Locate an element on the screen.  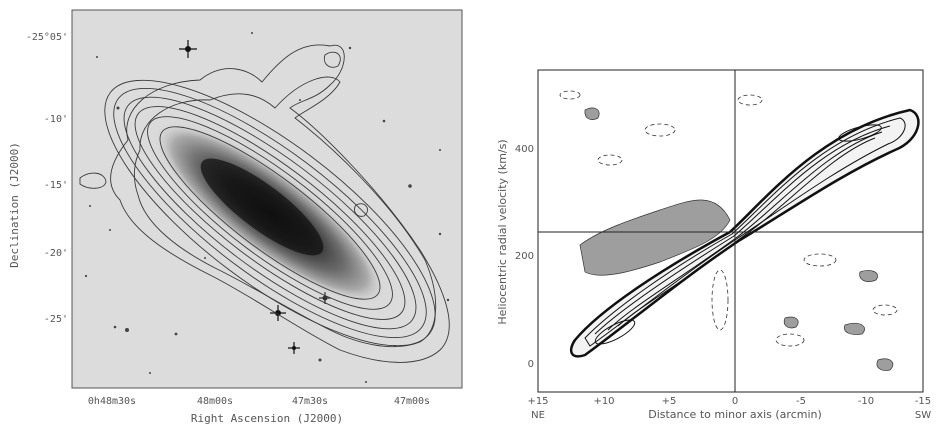
y-tick: -10' is located at coordinates (56, 119).